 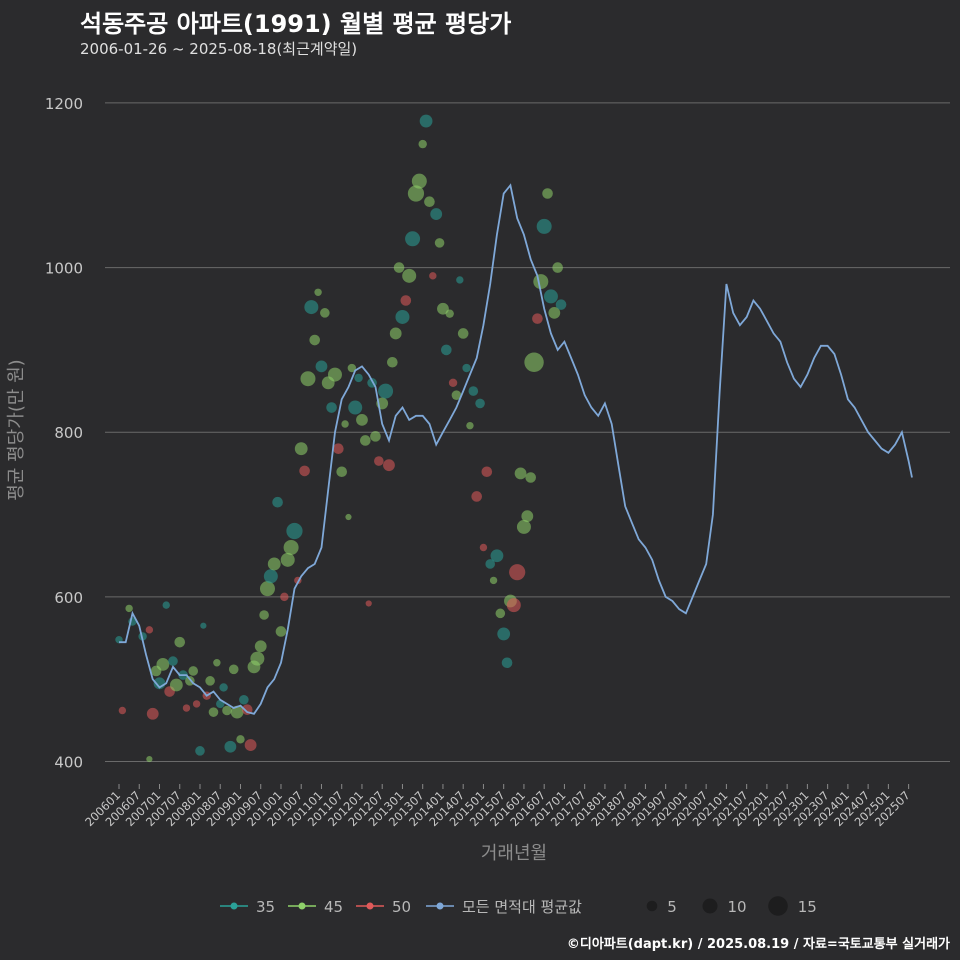 What do you see at coordinates (265, 907) in the screenshot?
I see `legend-label: 35` at bounding box center [265, 907].